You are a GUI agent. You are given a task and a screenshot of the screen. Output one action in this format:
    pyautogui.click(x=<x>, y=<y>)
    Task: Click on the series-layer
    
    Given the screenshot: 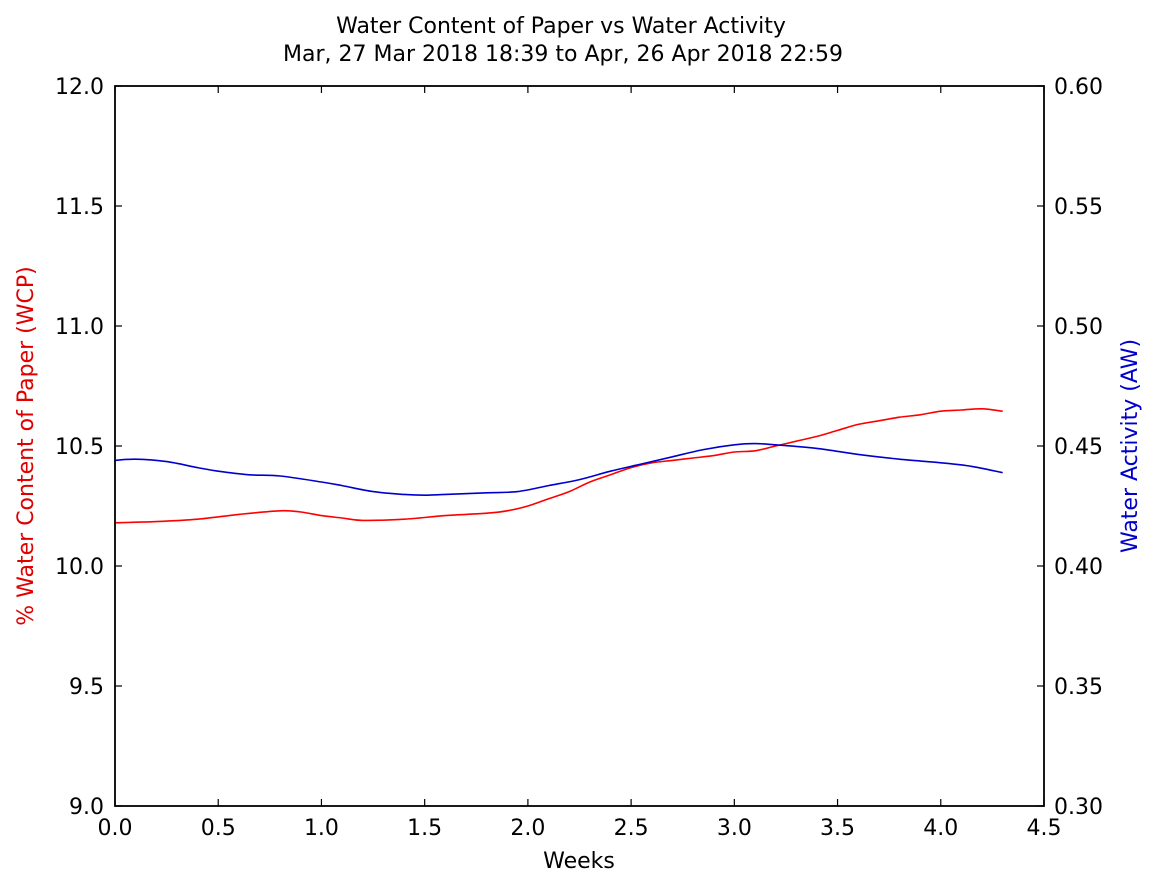 What is the action you would take?
    pyautogui.click(x=558, y=465)
    